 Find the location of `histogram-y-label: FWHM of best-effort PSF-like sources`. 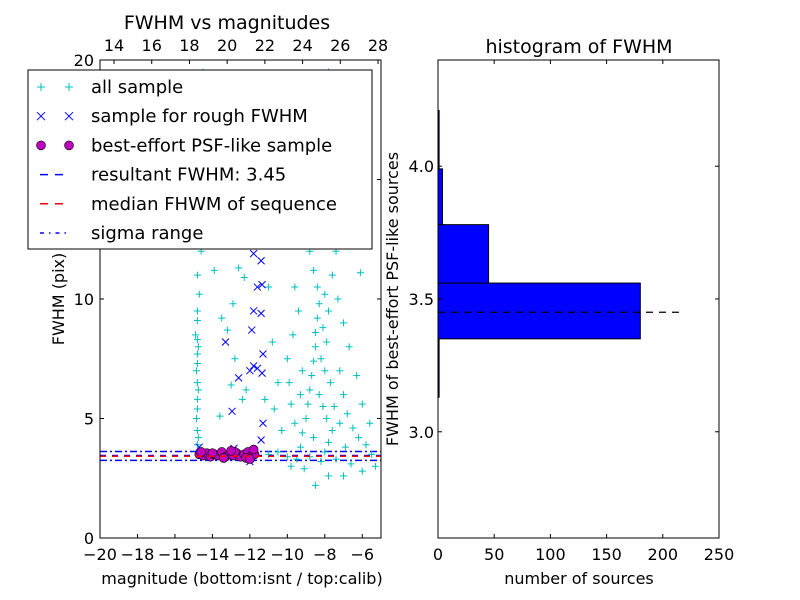

histogram-y-label: FWHM of best-effort PSF-like sources is located at coordinates (392, 299).